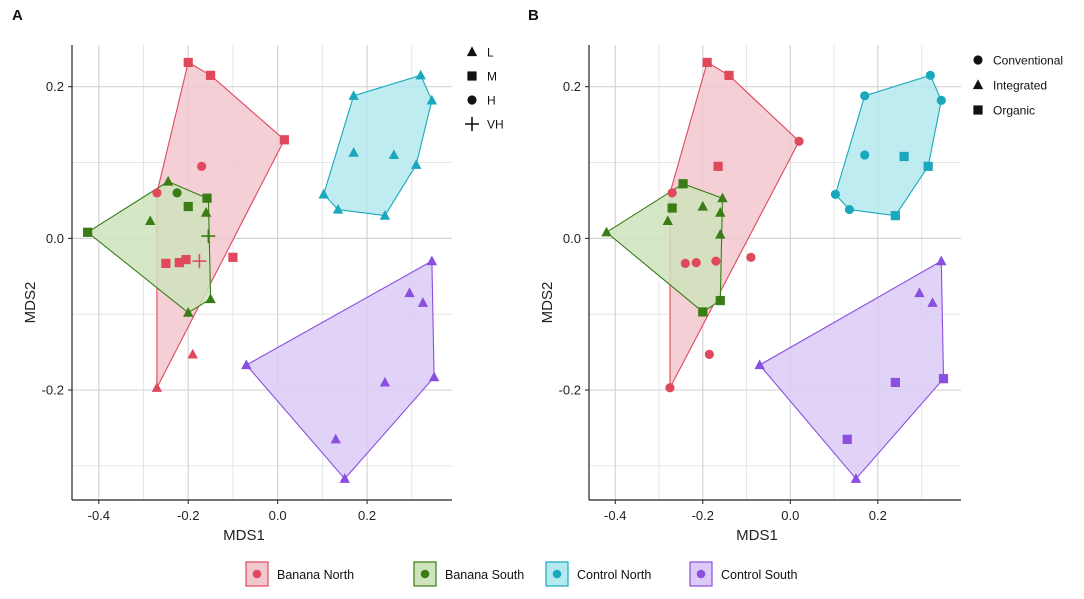  What do you see at coordinates (299, 574) in the screenshot?
I see `group-legend-item-banana-north: Banana North` at bounding box center [299, 574].